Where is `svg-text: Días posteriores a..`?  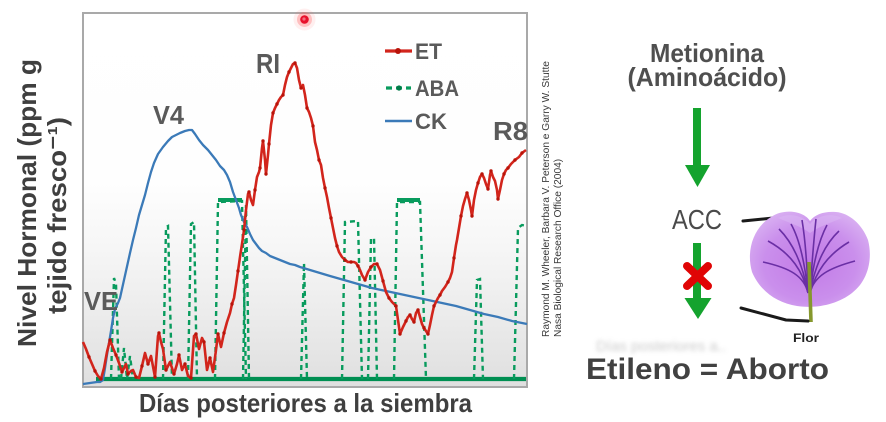 svg-text: Días posteriores a.. is located at coordinates (661, 346).